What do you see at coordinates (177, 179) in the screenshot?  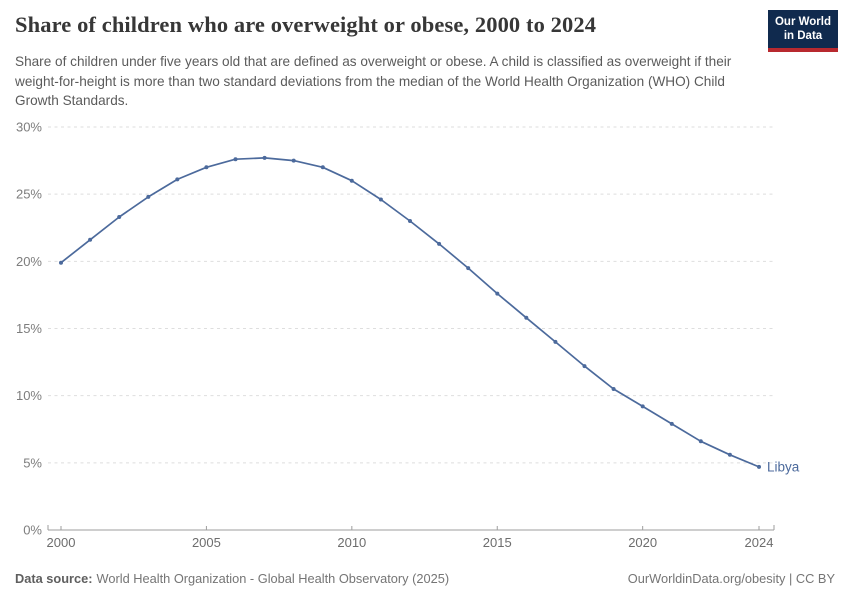 I see `data-point-libya-2004` at bounding box center [177, 179].